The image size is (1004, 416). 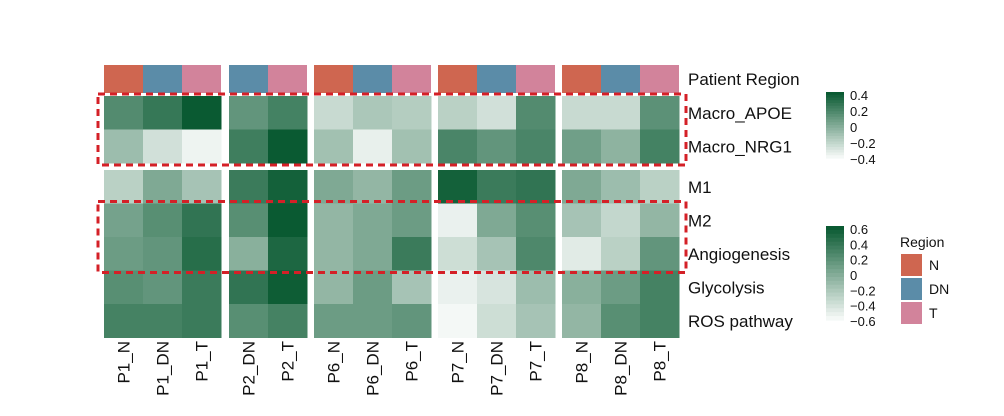 I want to click on heatmap-cell-Glycolysis-P8_DN, so click(x=621, y=287).